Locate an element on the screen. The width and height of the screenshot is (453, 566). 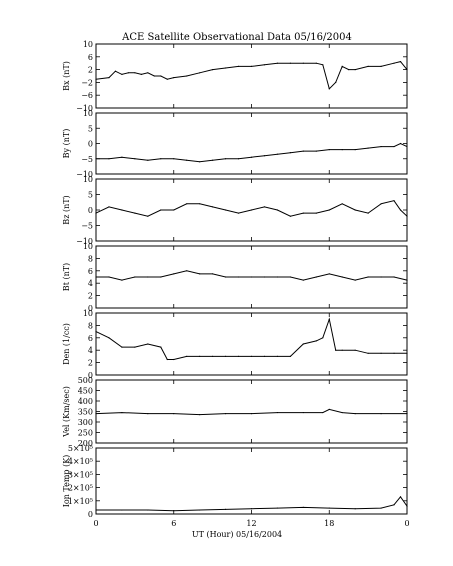
x-axis-label: UT (Hour) 05/16/2004 is located at coordinates (237, 534).